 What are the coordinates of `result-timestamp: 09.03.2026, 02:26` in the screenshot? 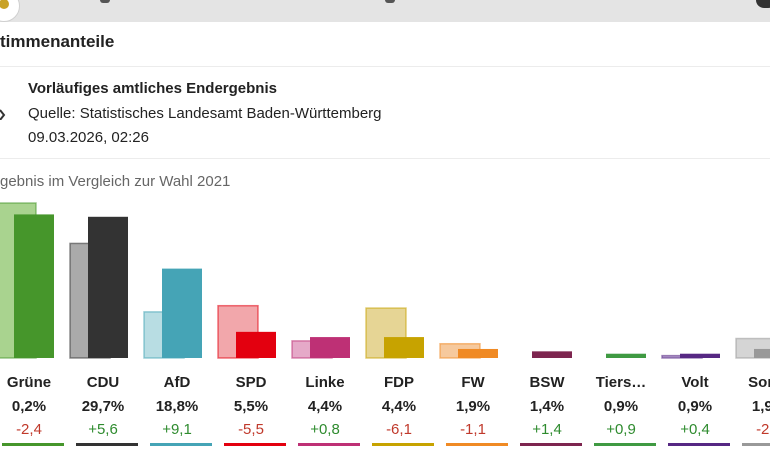 It's located at (88, 137).